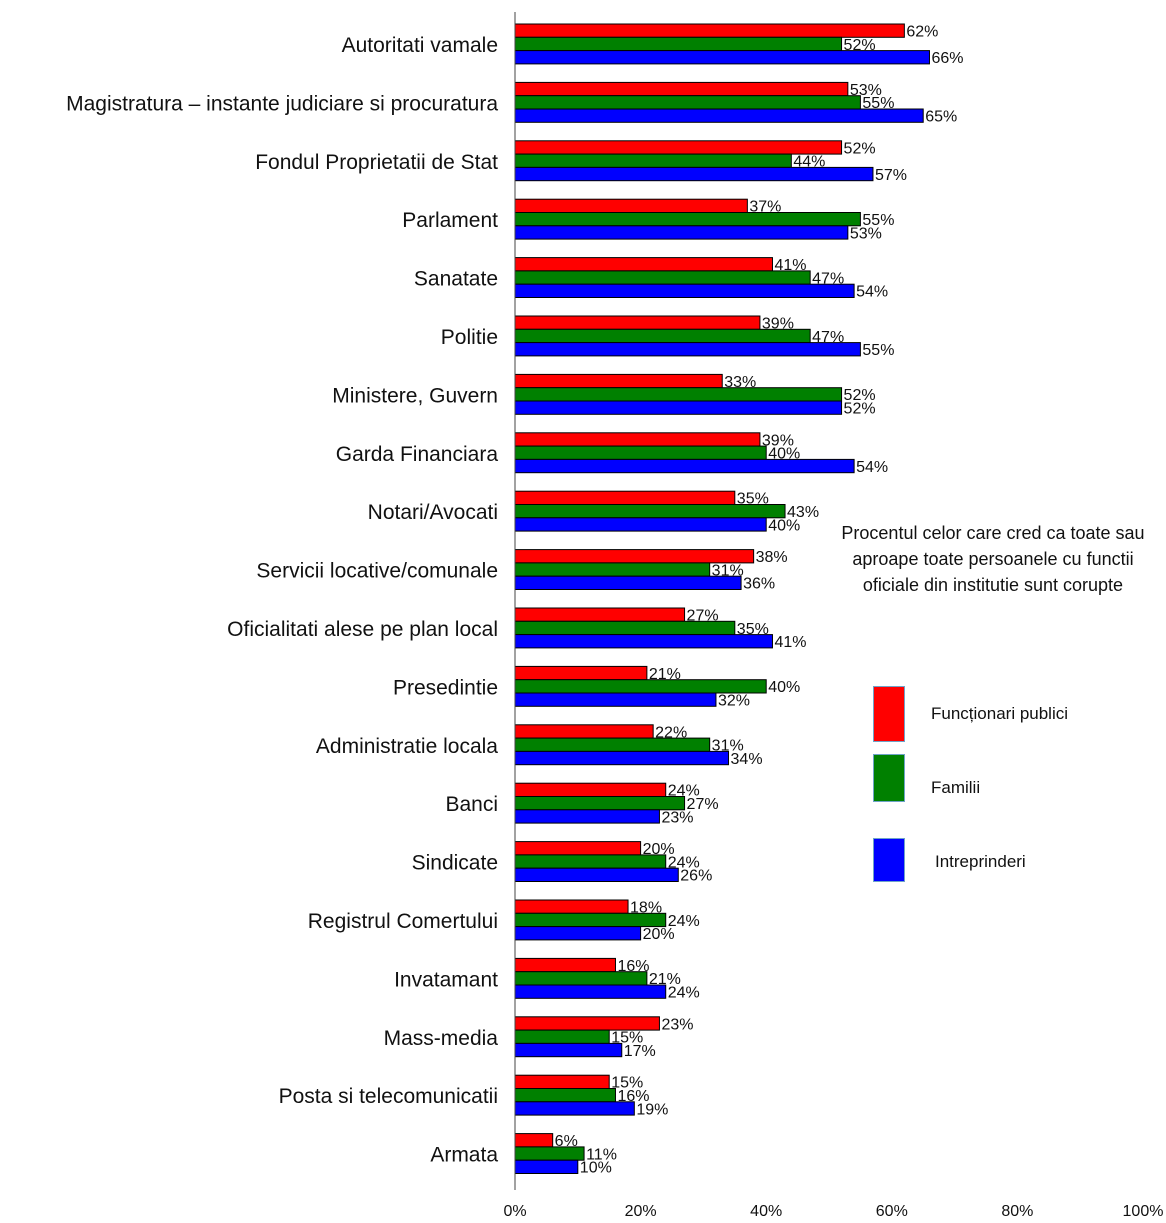 This screenshot has width=1166, height=1223. I want to click on bar-armata-functionari-publici, so click(534, 1140).